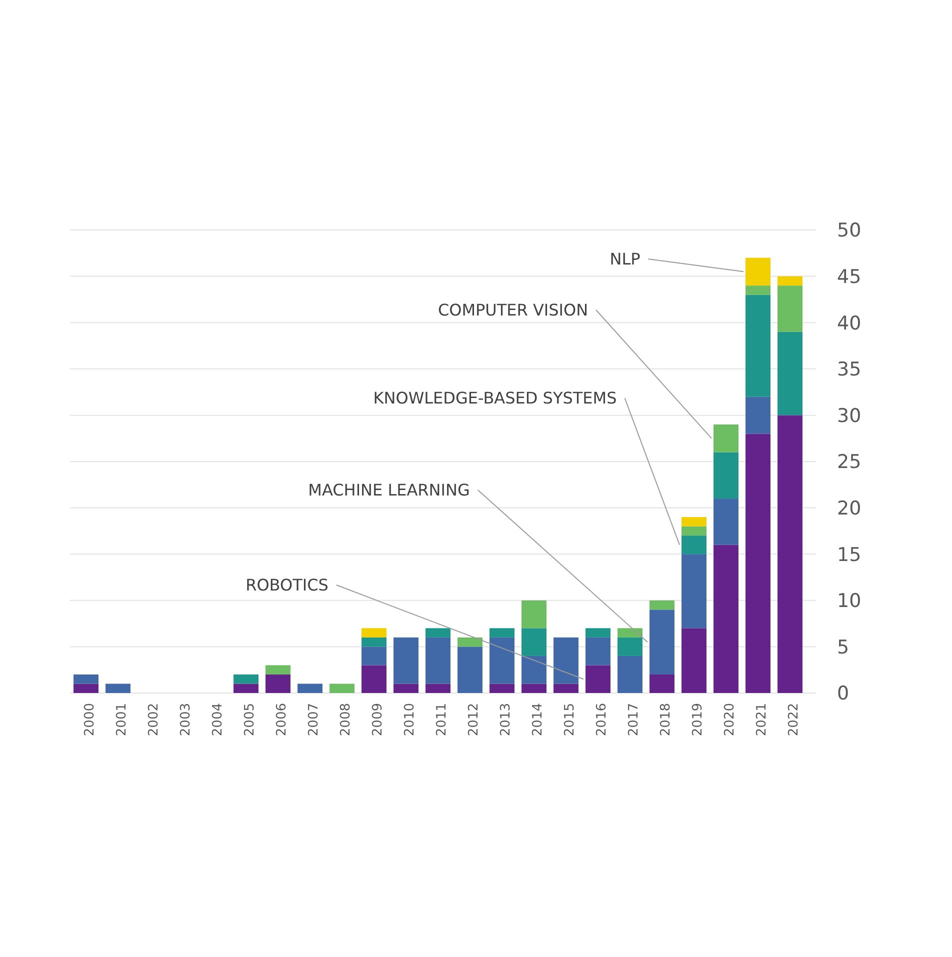 The width and height of the screenshot is (952, 957). I want to click on y-tick-label: 35, so click(849, 369).